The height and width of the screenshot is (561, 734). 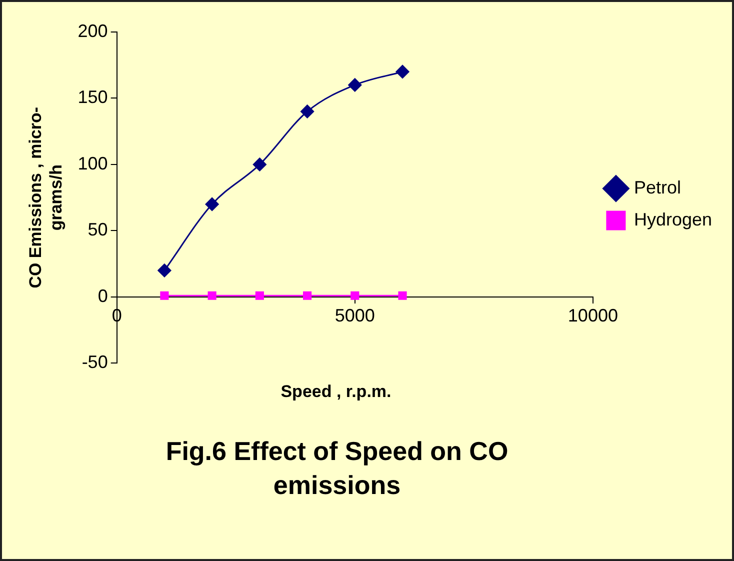 I want to click on y-tick-label: 200, so click(x=93, y=30).